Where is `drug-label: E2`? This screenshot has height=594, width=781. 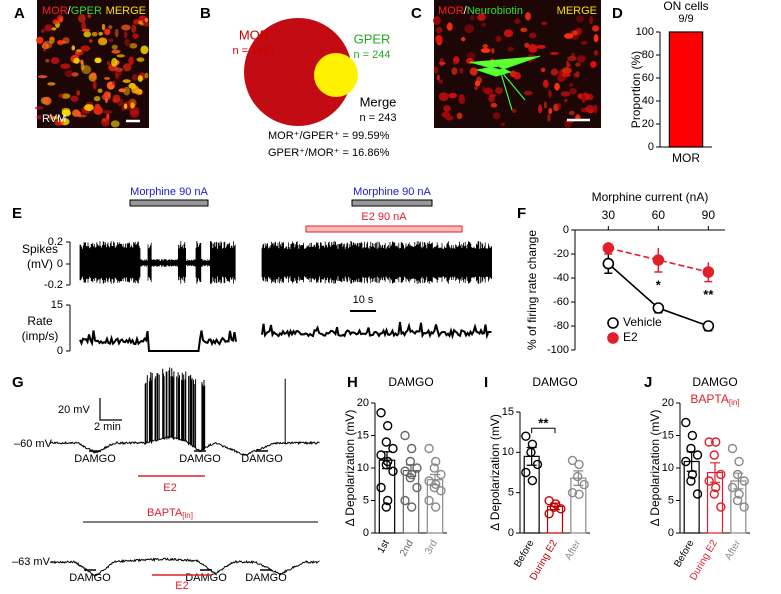
drug-label: E2 is located at coordinates (169, 488).